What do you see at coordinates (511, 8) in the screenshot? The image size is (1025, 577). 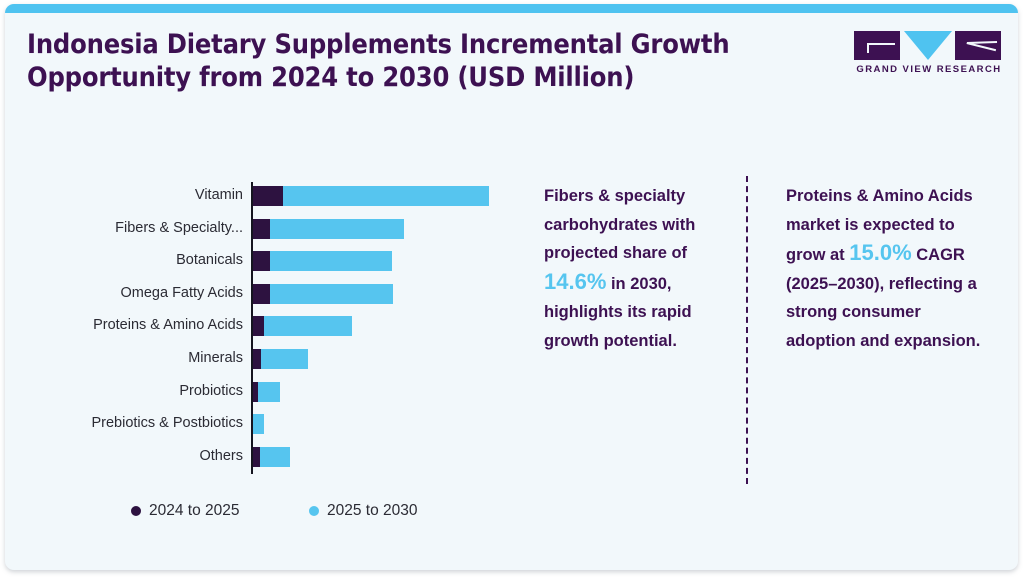 I see `top-accent-bar` at bounding box center [511, 8].